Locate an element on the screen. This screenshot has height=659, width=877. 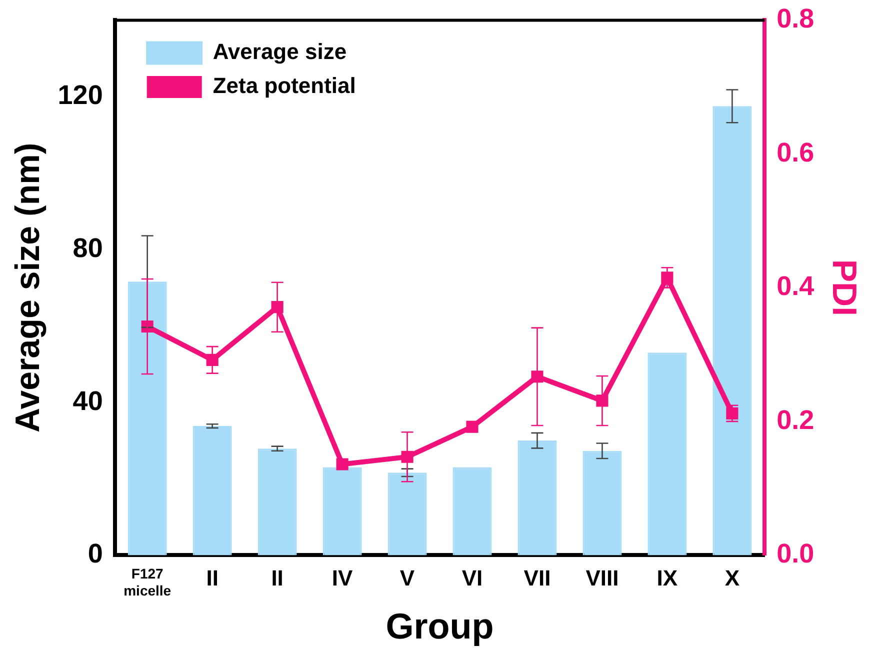
y2-tick-label: 0.2 is located at coordinates (795, 419).